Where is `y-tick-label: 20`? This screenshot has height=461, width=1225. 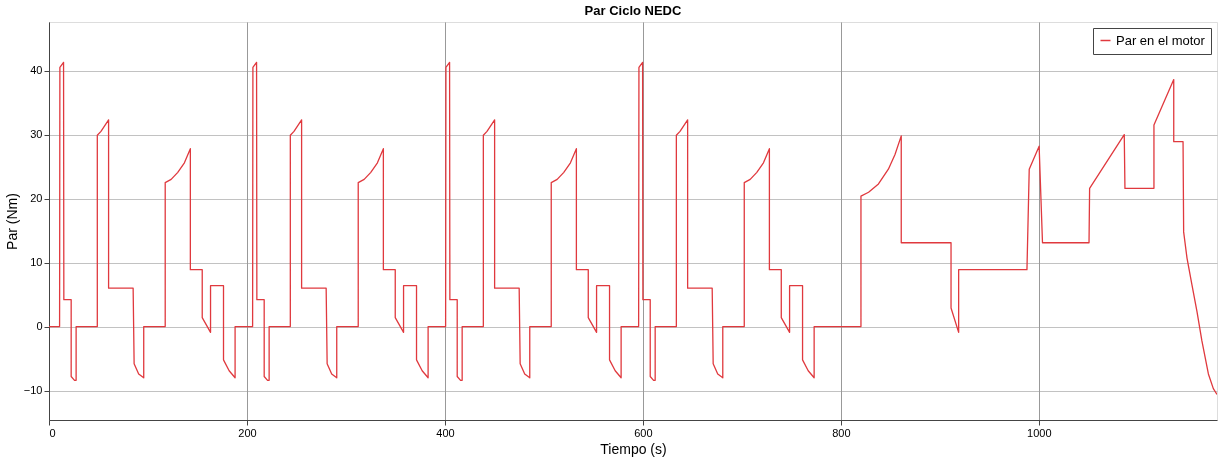
y-tick-label: 20 is located at coordinates (36, 198).